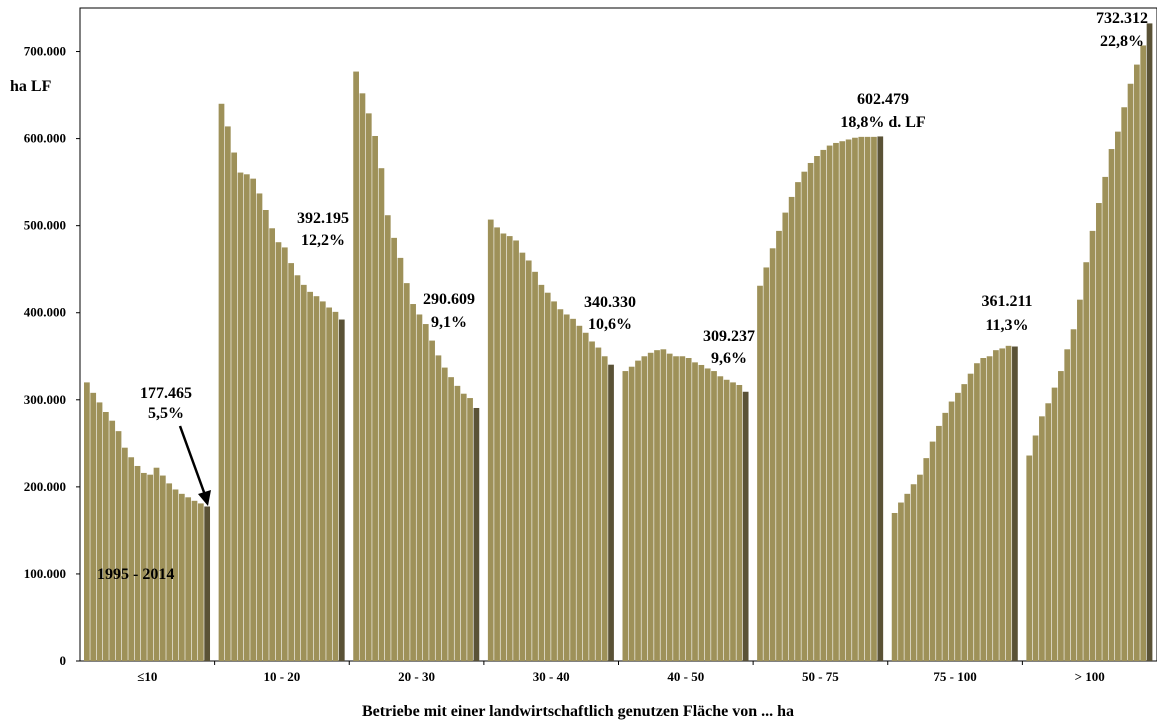  Describe the element at coordinates (820, 676) in the screenshot. I see `x-tick-label: 50 - 75` at that location.